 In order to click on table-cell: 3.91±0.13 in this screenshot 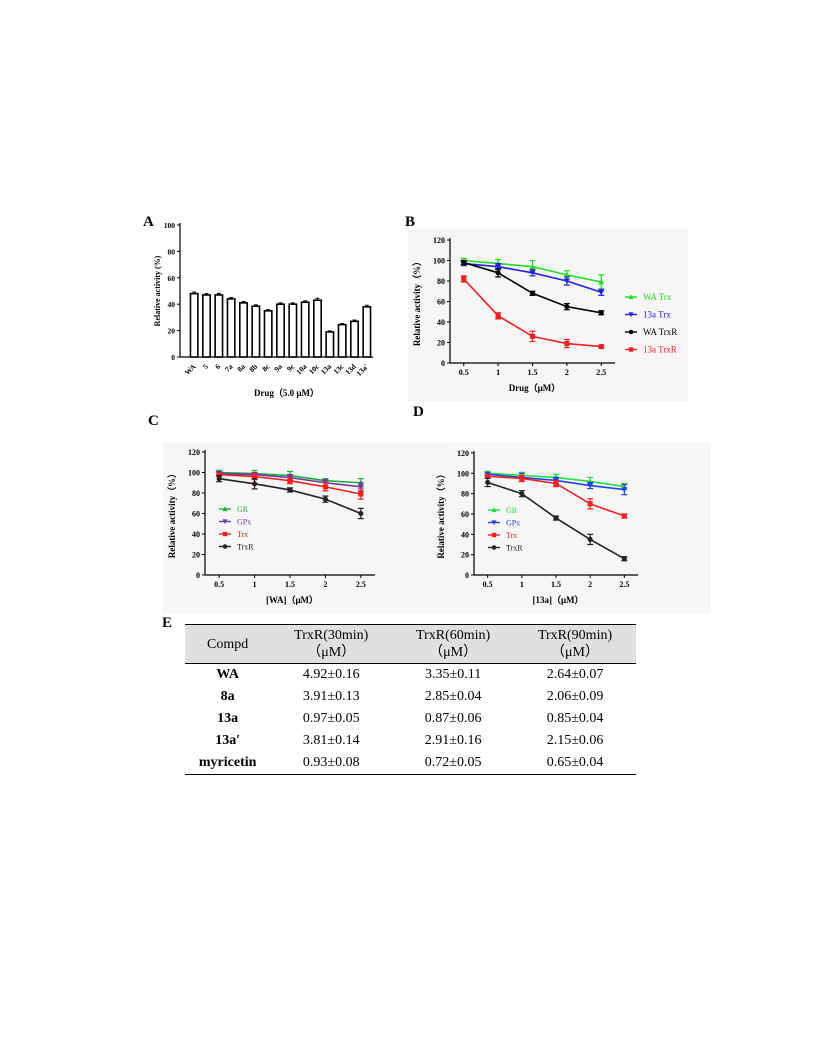, I will do `click(331, 696)`.